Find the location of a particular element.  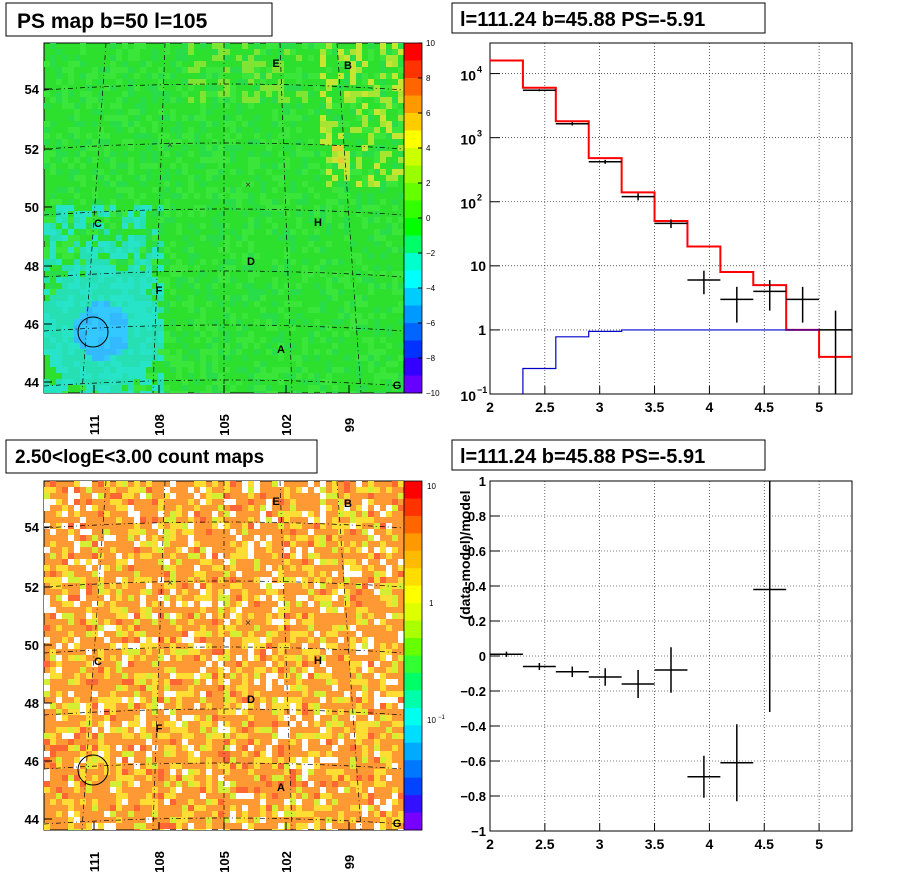

y-tick-label: 44 is located at coordinates (32, 819).